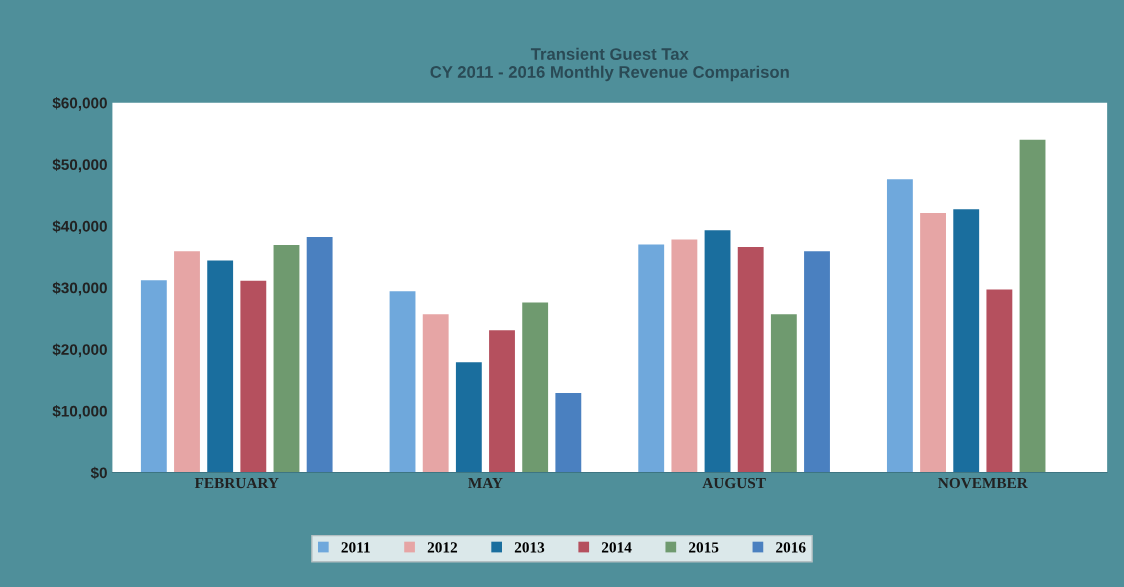 Image resolution: width=1124 pixels, height=587 pixels. I want to click on legend-label: 2015, so click(704, 547).